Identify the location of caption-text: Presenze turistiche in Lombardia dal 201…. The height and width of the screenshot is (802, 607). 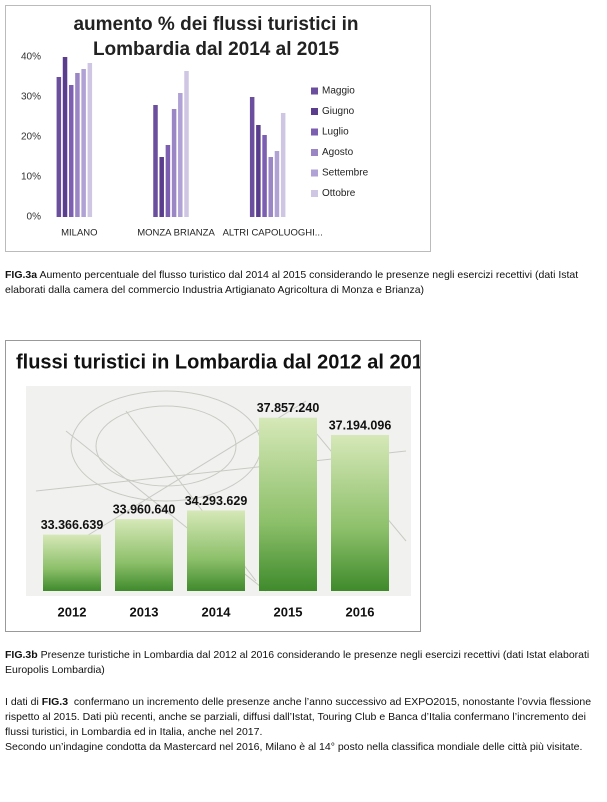
(297, 662).